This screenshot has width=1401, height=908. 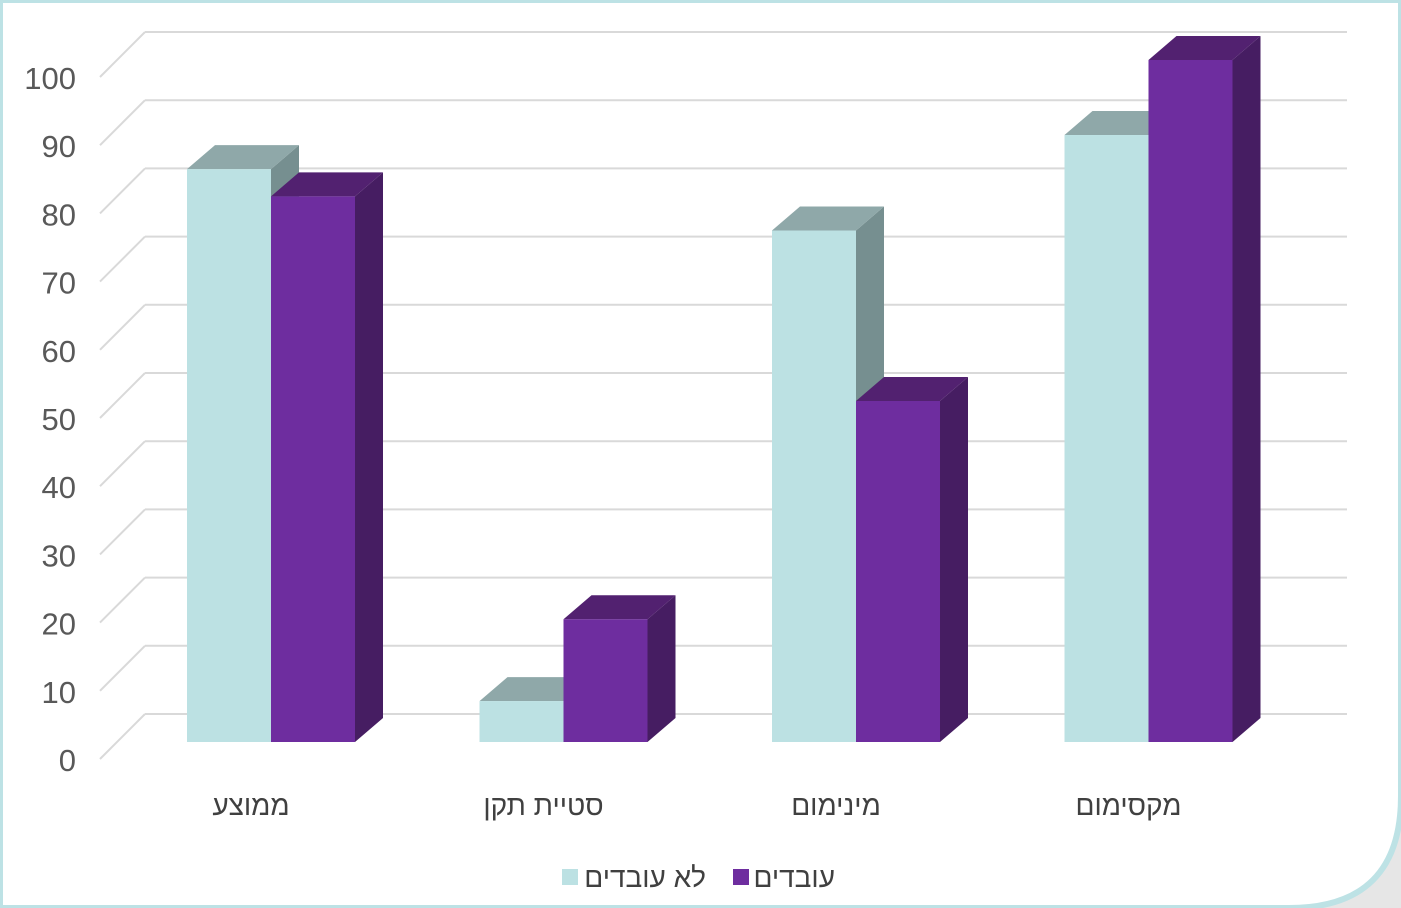 I want to click on legend-label: לא עובדים, so click(x=645, y=877).